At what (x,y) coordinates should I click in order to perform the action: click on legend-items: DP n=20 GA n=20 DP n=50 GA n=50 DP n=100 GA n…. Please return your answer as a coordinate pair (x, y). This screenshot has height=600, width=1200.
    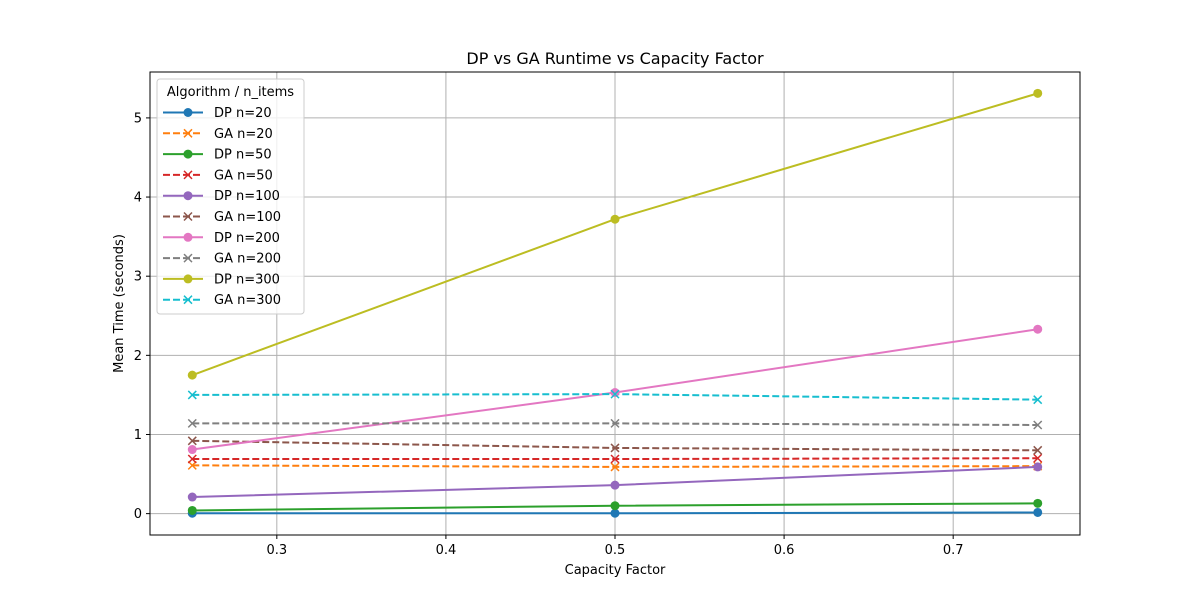
    Looking at the image, I should click on (222, 207).